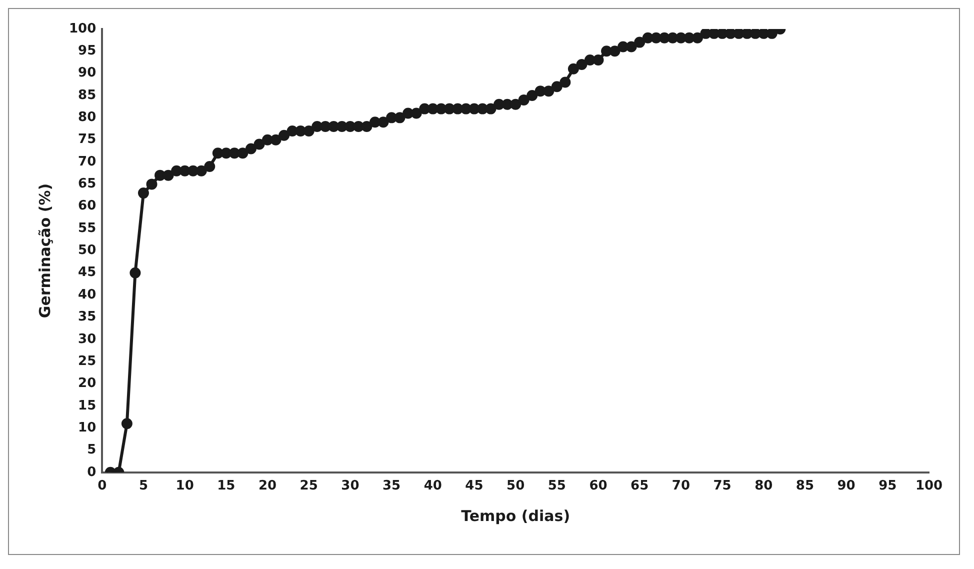  Describe the element at coordinates (681, 486) in the screenshot. I see `x-tick-label: 70` at that location.